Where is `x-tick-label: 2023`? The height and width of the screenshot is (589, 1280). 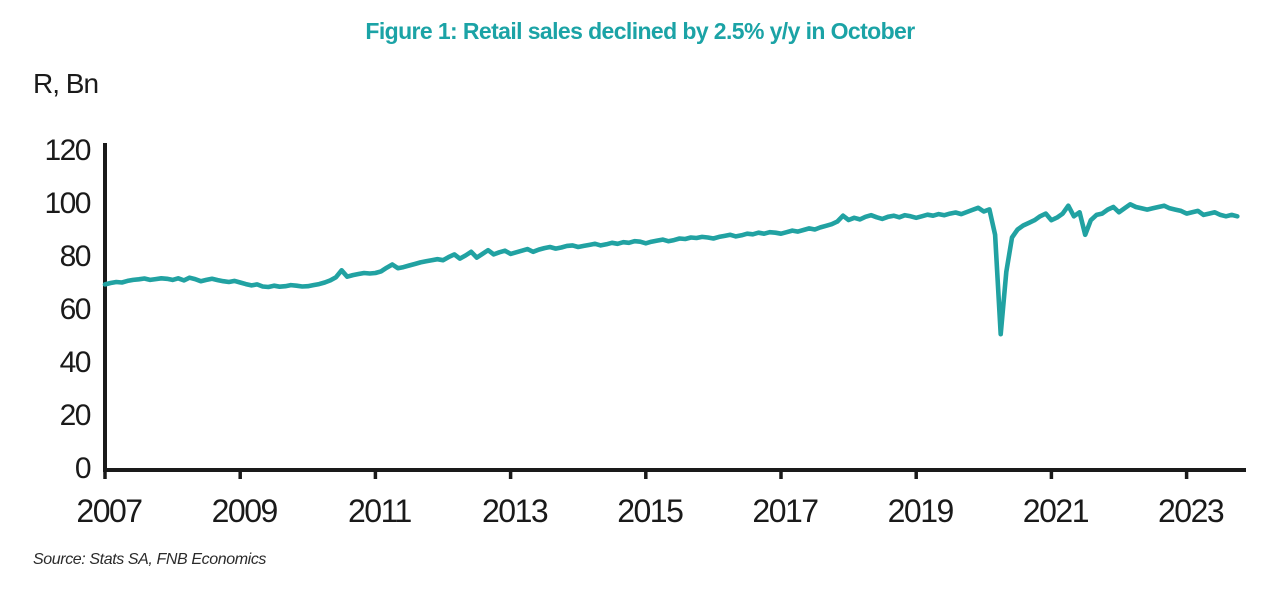
x-tick-label: 2023 is located at coordinates (1191, 511).